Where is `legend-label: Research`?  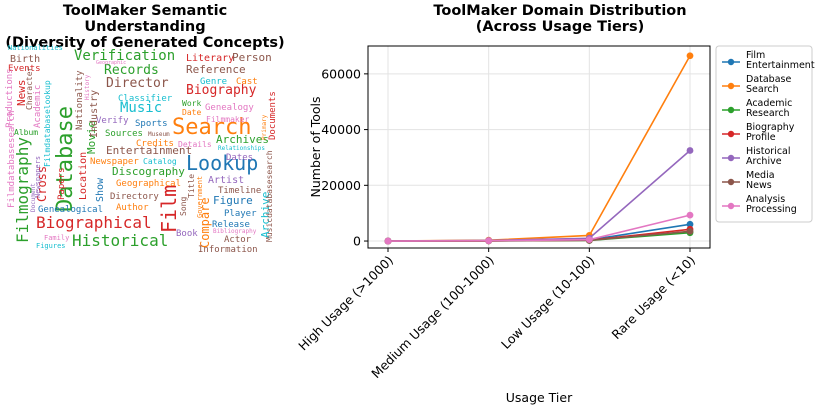 legend-label: Research is located at coordinates (768, 113).